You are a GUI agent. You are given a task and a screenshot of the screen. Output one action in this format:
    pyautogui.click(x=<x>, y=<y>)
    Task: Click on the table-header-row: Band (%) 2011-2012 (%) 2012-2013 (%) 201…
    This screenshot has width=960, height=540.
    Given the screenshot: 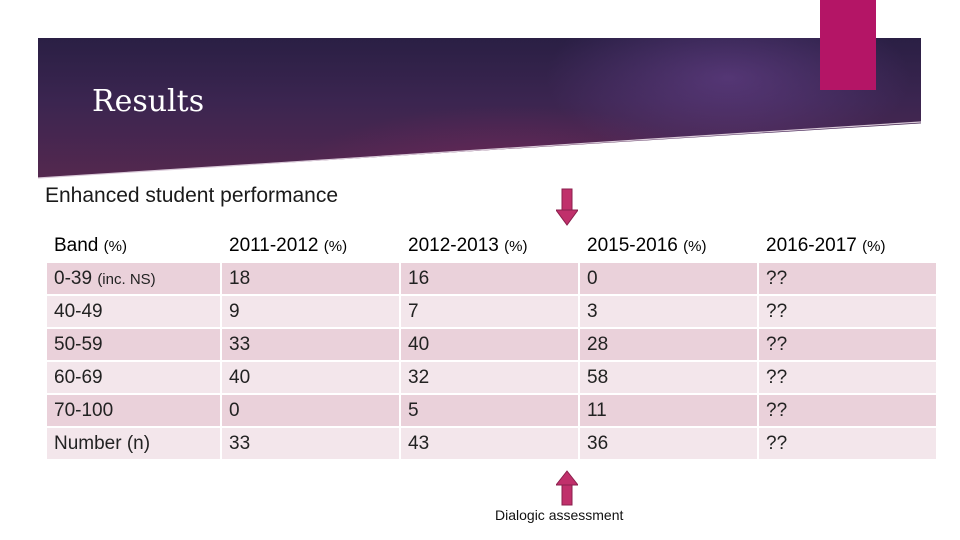 What is the action you would take?
    pyautogui.click(x=491, y=246)
    